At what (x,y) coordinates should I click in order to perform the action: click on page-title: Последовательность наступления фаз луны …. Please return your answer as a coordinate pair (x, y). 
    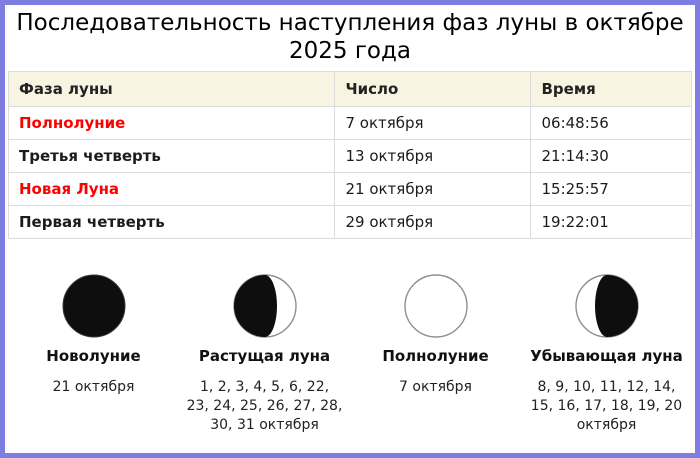
    Looking at the image, I should click on (350, 37).